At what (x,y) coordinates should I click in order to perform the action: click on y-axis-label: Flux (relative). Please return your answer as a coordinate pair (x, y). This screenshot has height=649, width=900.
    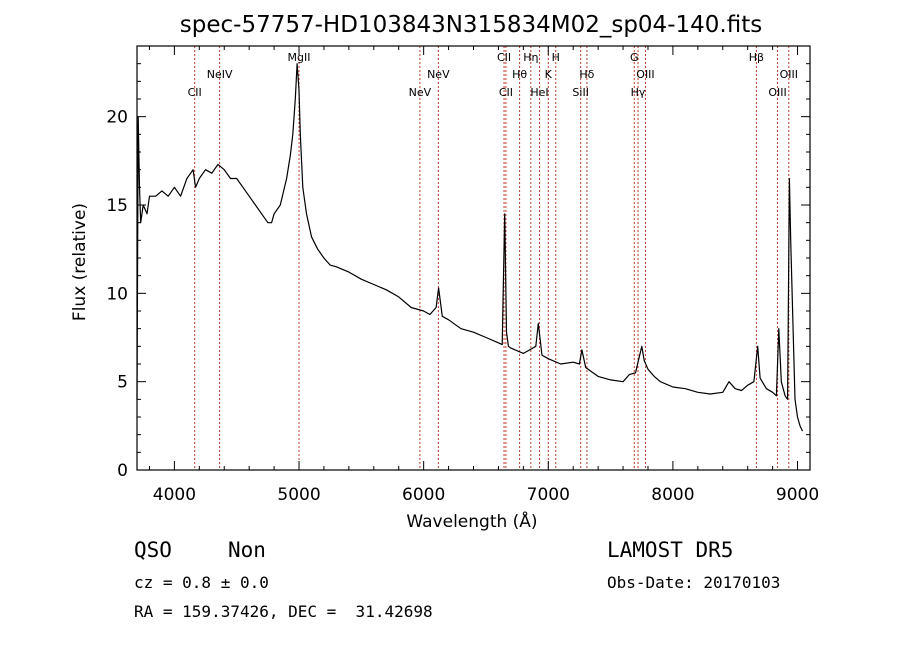
    Looking at the image, I should click on (80, 262).